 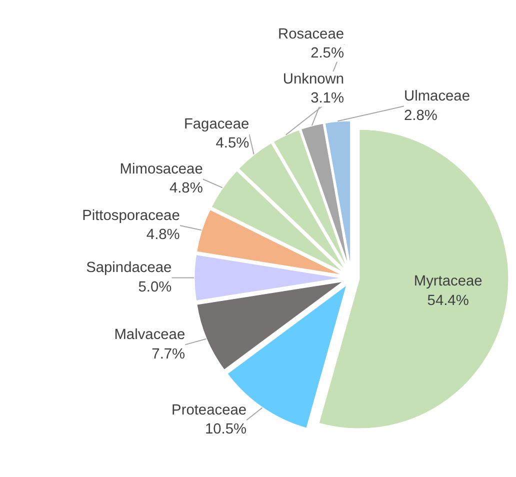 What do you see at coordinates (150, 335) in the screenshot?
I see `slice-label: Malvaceae` at bounding box center [150, 335].